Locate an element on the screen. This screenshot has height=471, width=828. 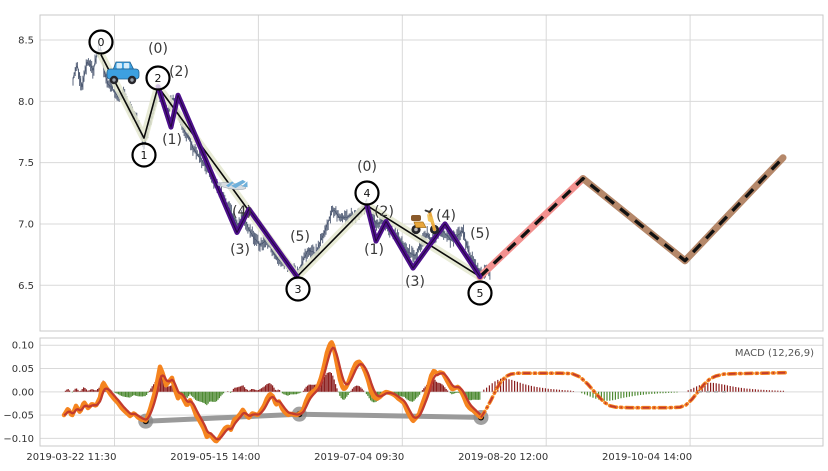
macd-legend-label: MACD (12,26,9) is located at coordinates (774, 353).